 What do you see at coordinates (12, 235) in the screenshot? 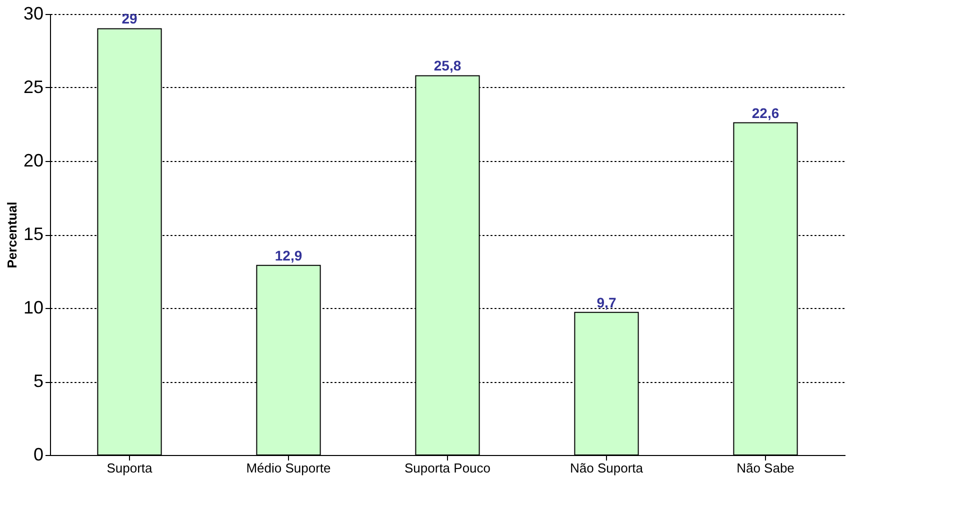
I see `y-axis-title: Percentual` at bounding box center [12, 235].